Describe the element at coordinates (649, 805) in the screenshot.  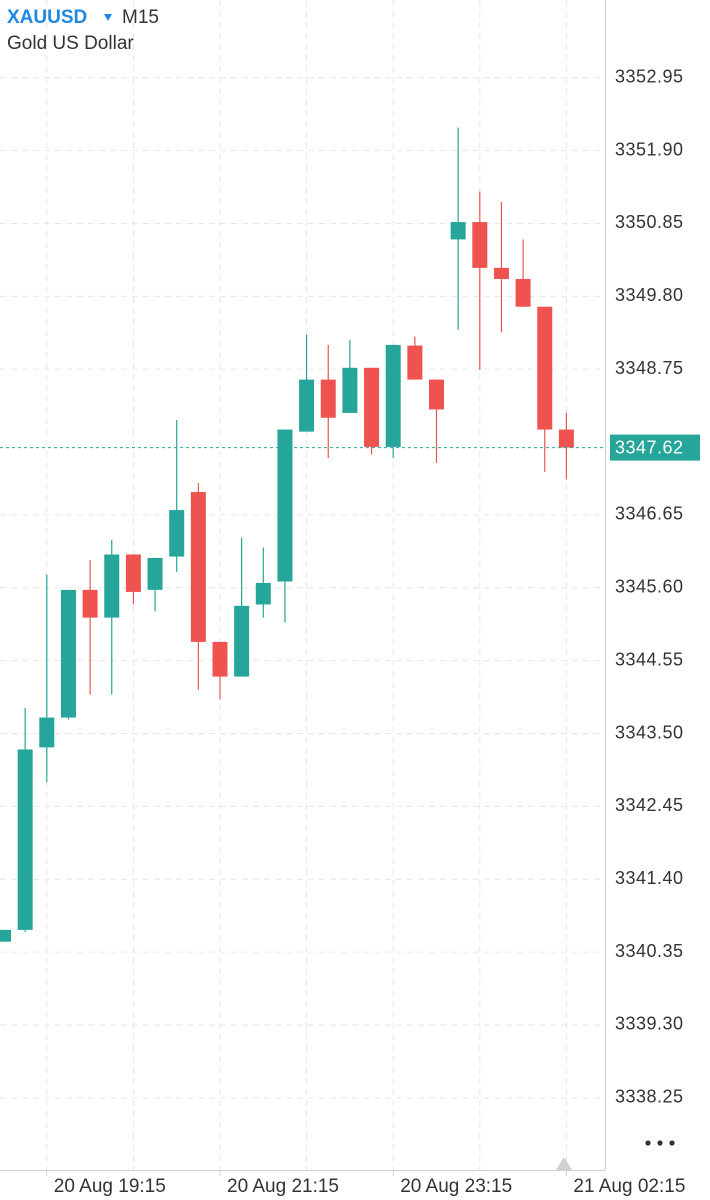
I see `y-tick-label: 3342.45` at that location.